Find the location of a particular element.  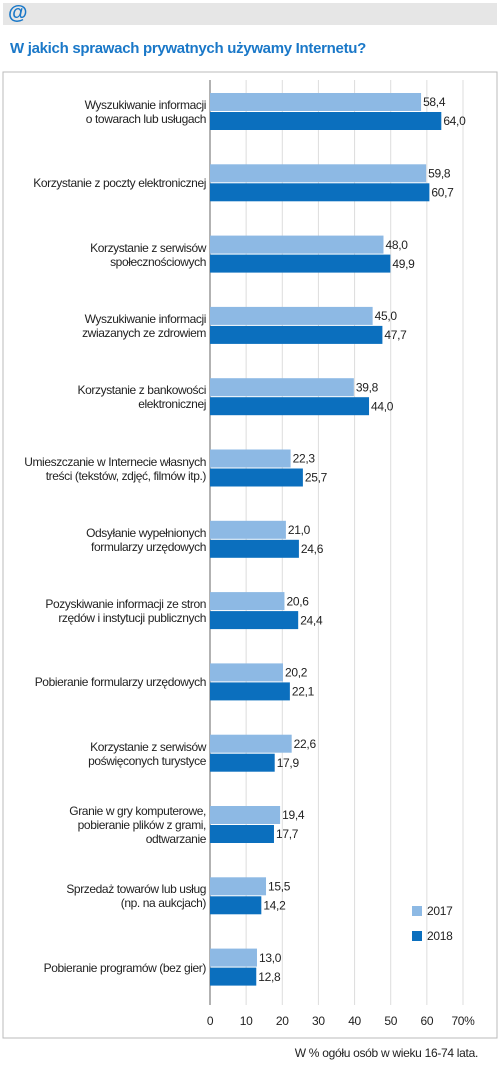

value-label: 17,7 is located at coordinates (287, 834).